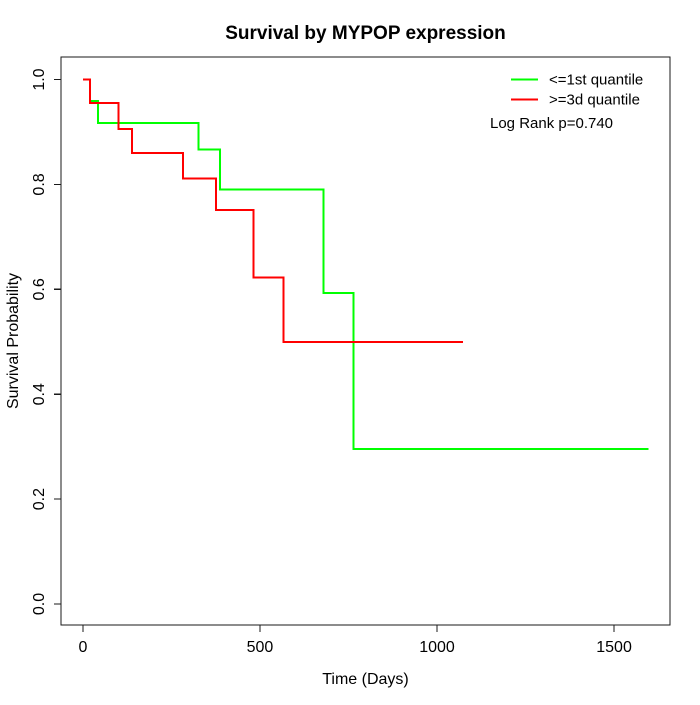 The image size is (700, 705). I want to click on y-tick-label: 0.0, so click(39, 604).